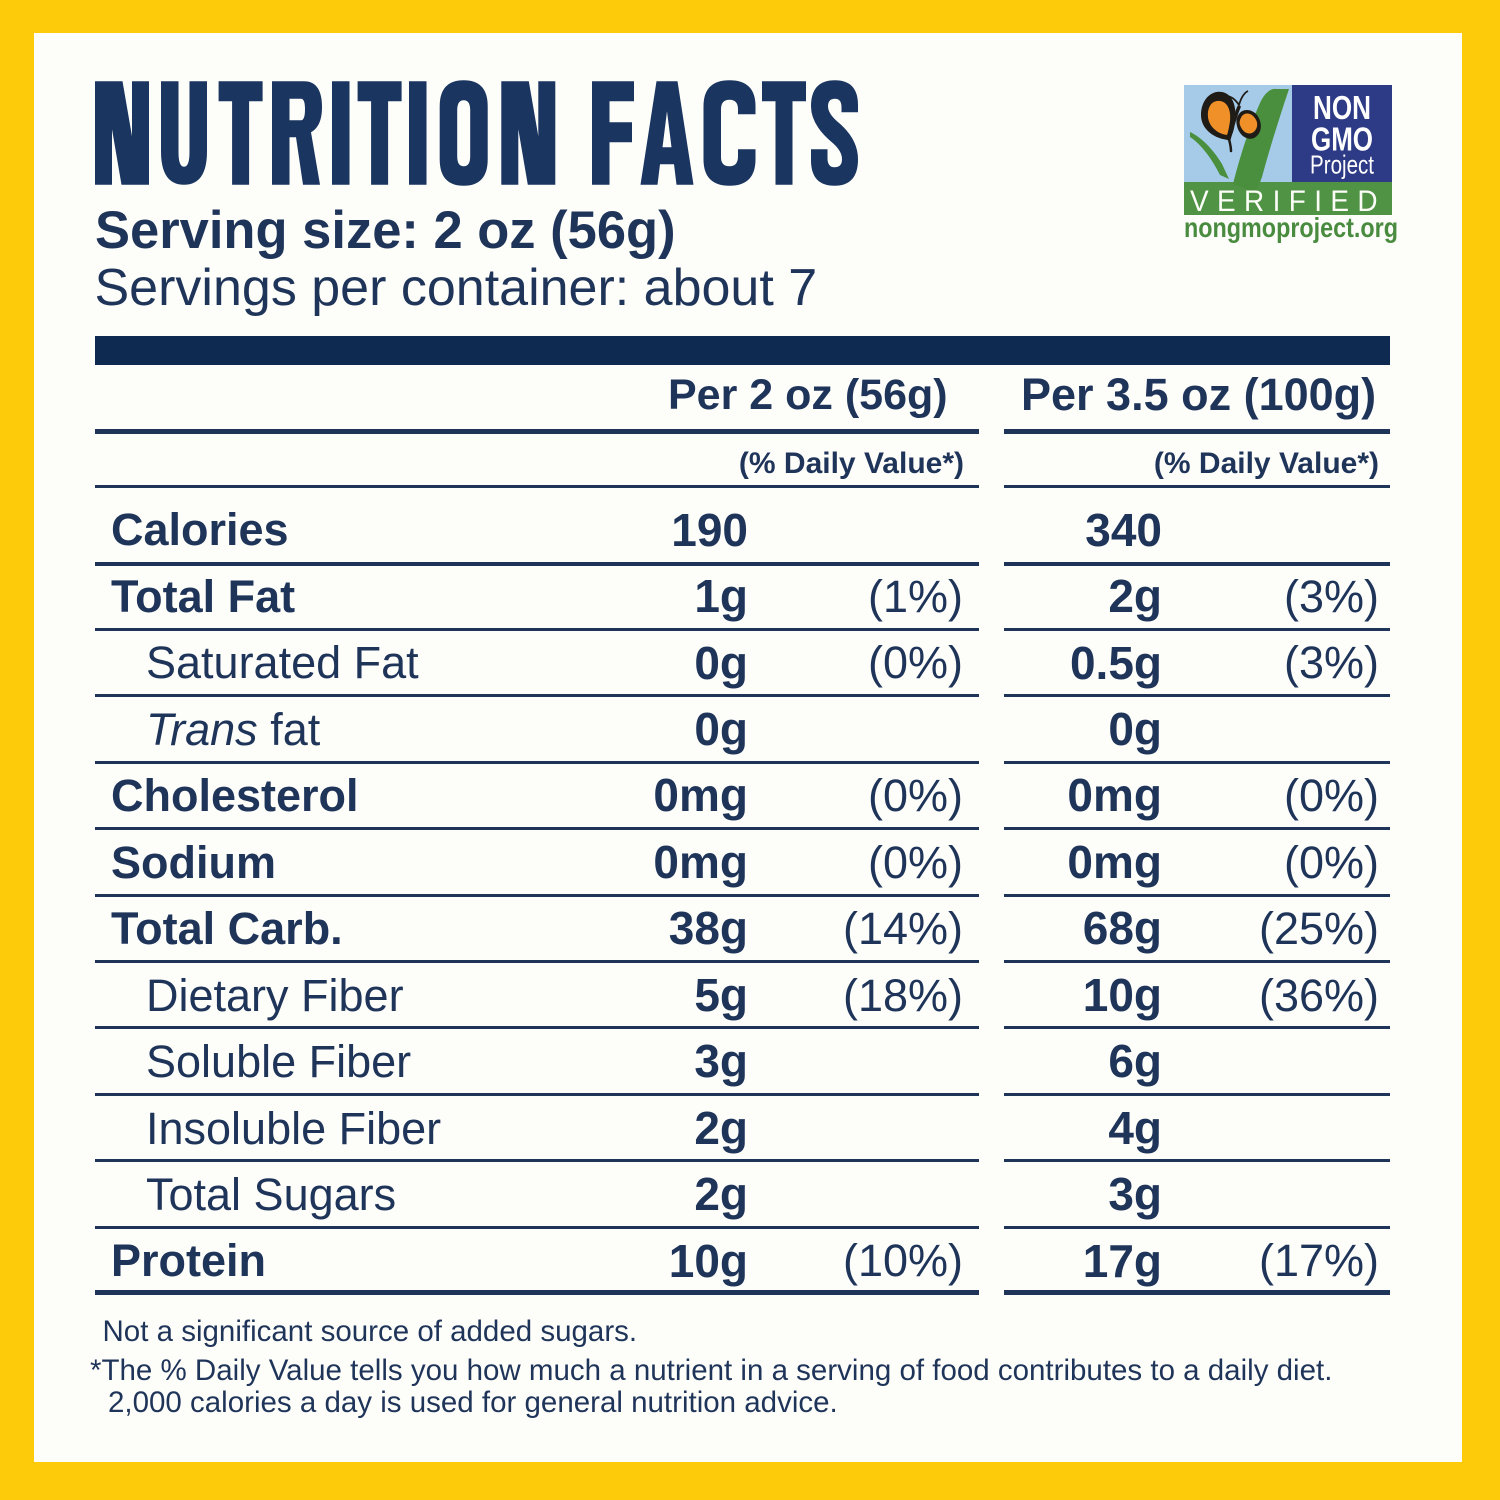 This screenshot has width=1500, height=1500. What do you see at coordinates (1342, 139) in the screenshot?
I see `svg-text: GMO` at bounding box center [1342, 139].